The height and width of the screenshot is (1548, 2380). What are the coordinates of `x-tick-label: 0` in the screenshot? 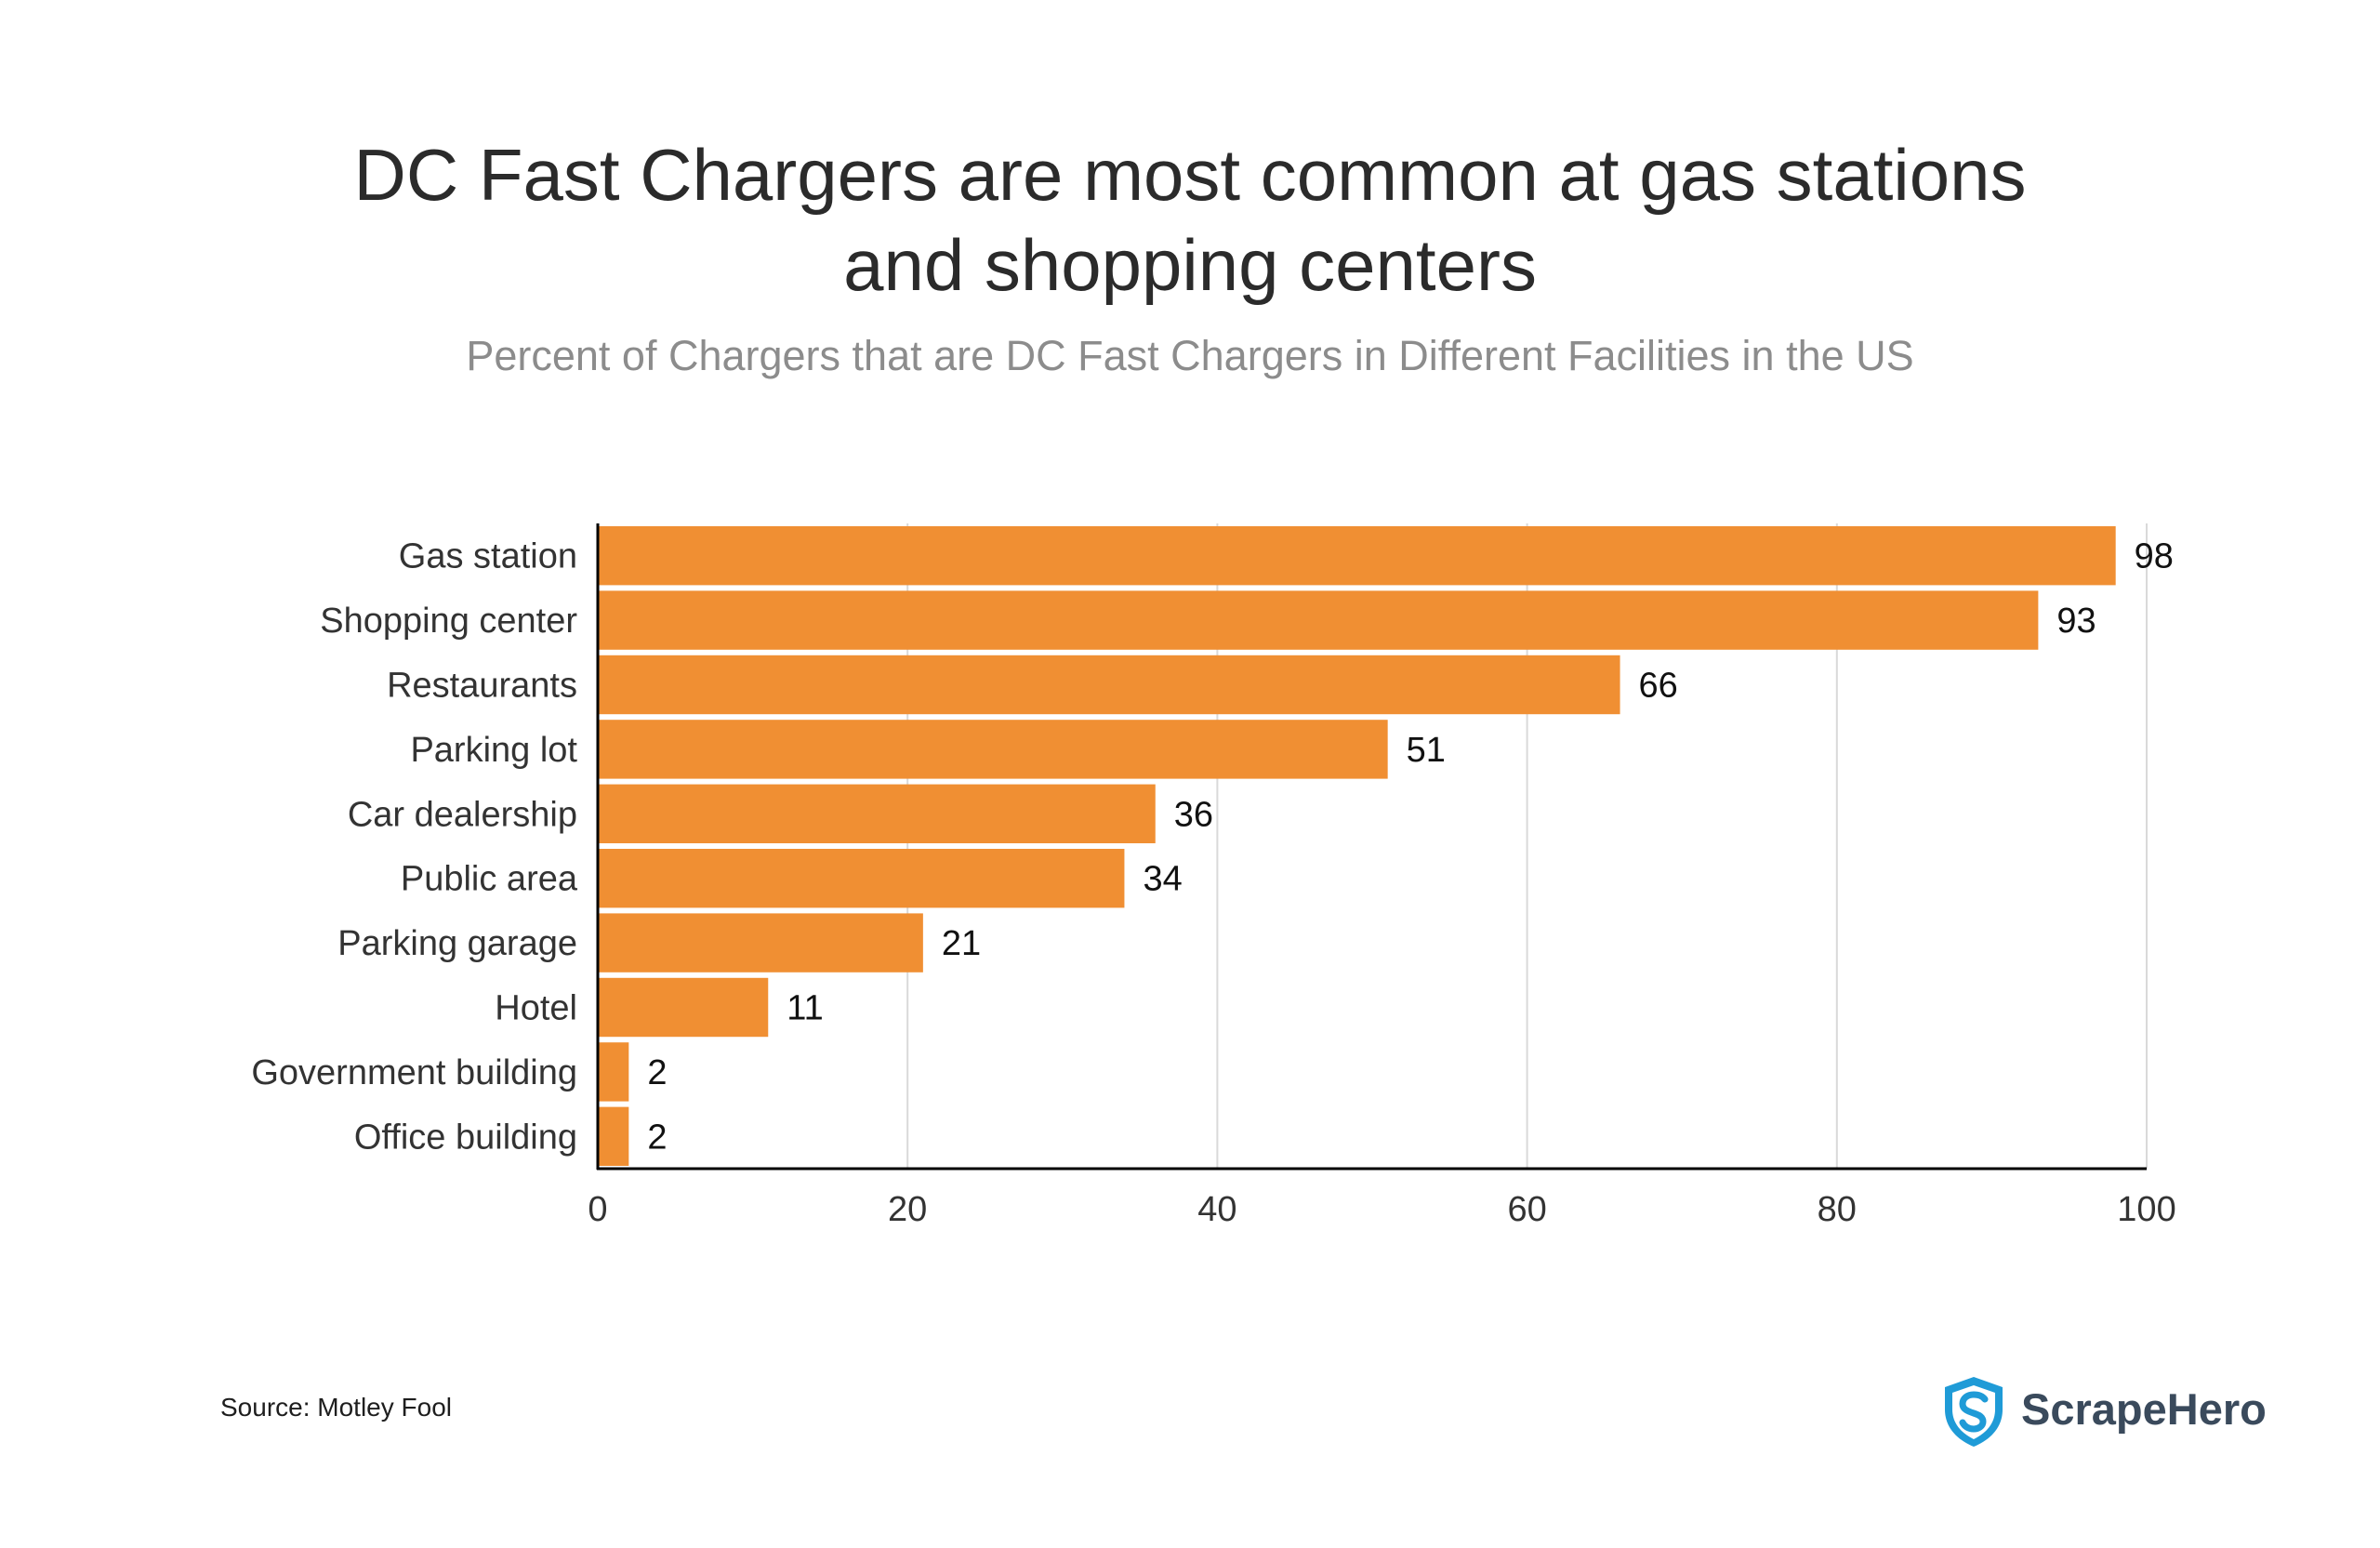 It's located at (597, 1209).